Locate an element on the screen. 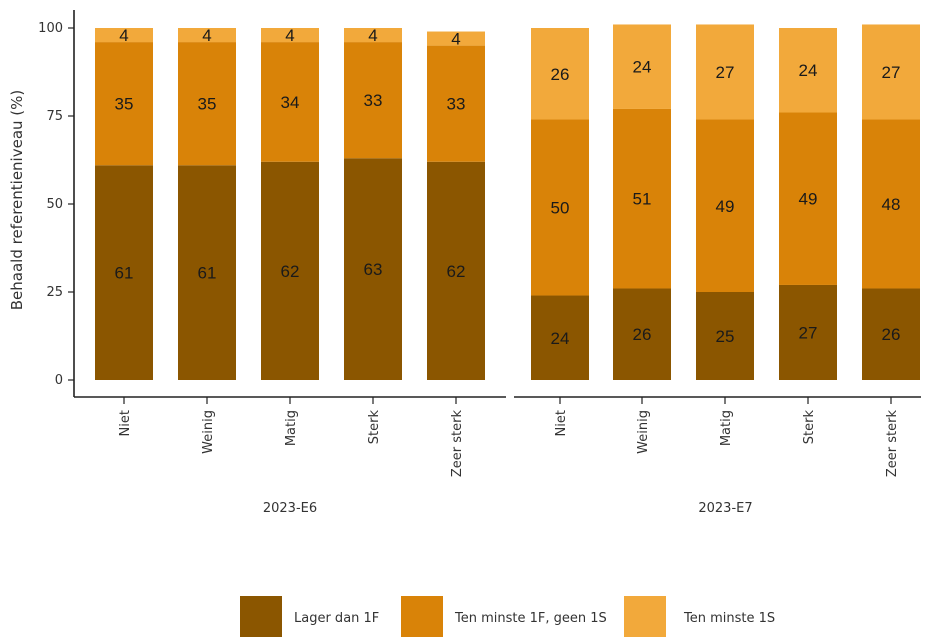 The height and width of the screenshot is (637, 932). y-tick-label: 0 is located at coordinates (59, 380).